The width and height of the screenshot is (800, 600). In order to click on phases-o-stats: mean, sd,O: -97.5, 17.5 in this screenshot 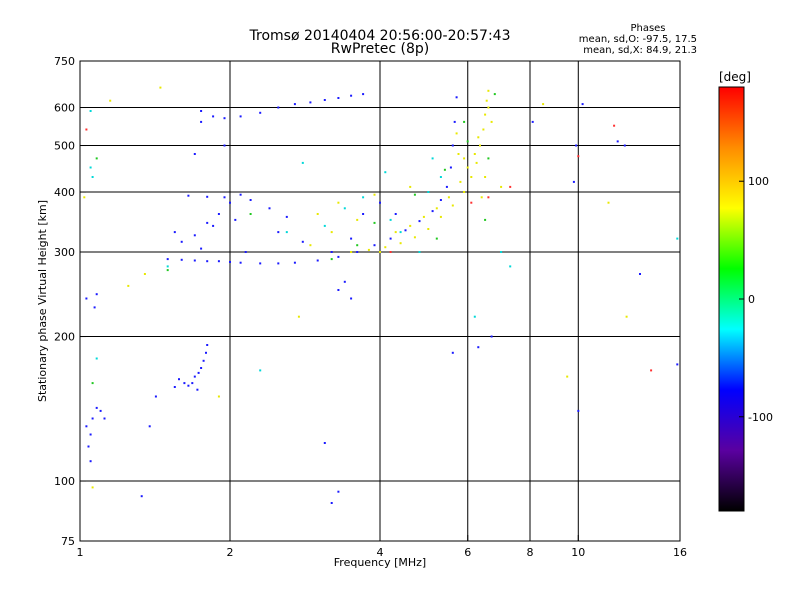, I will do `click(638, 39)`.